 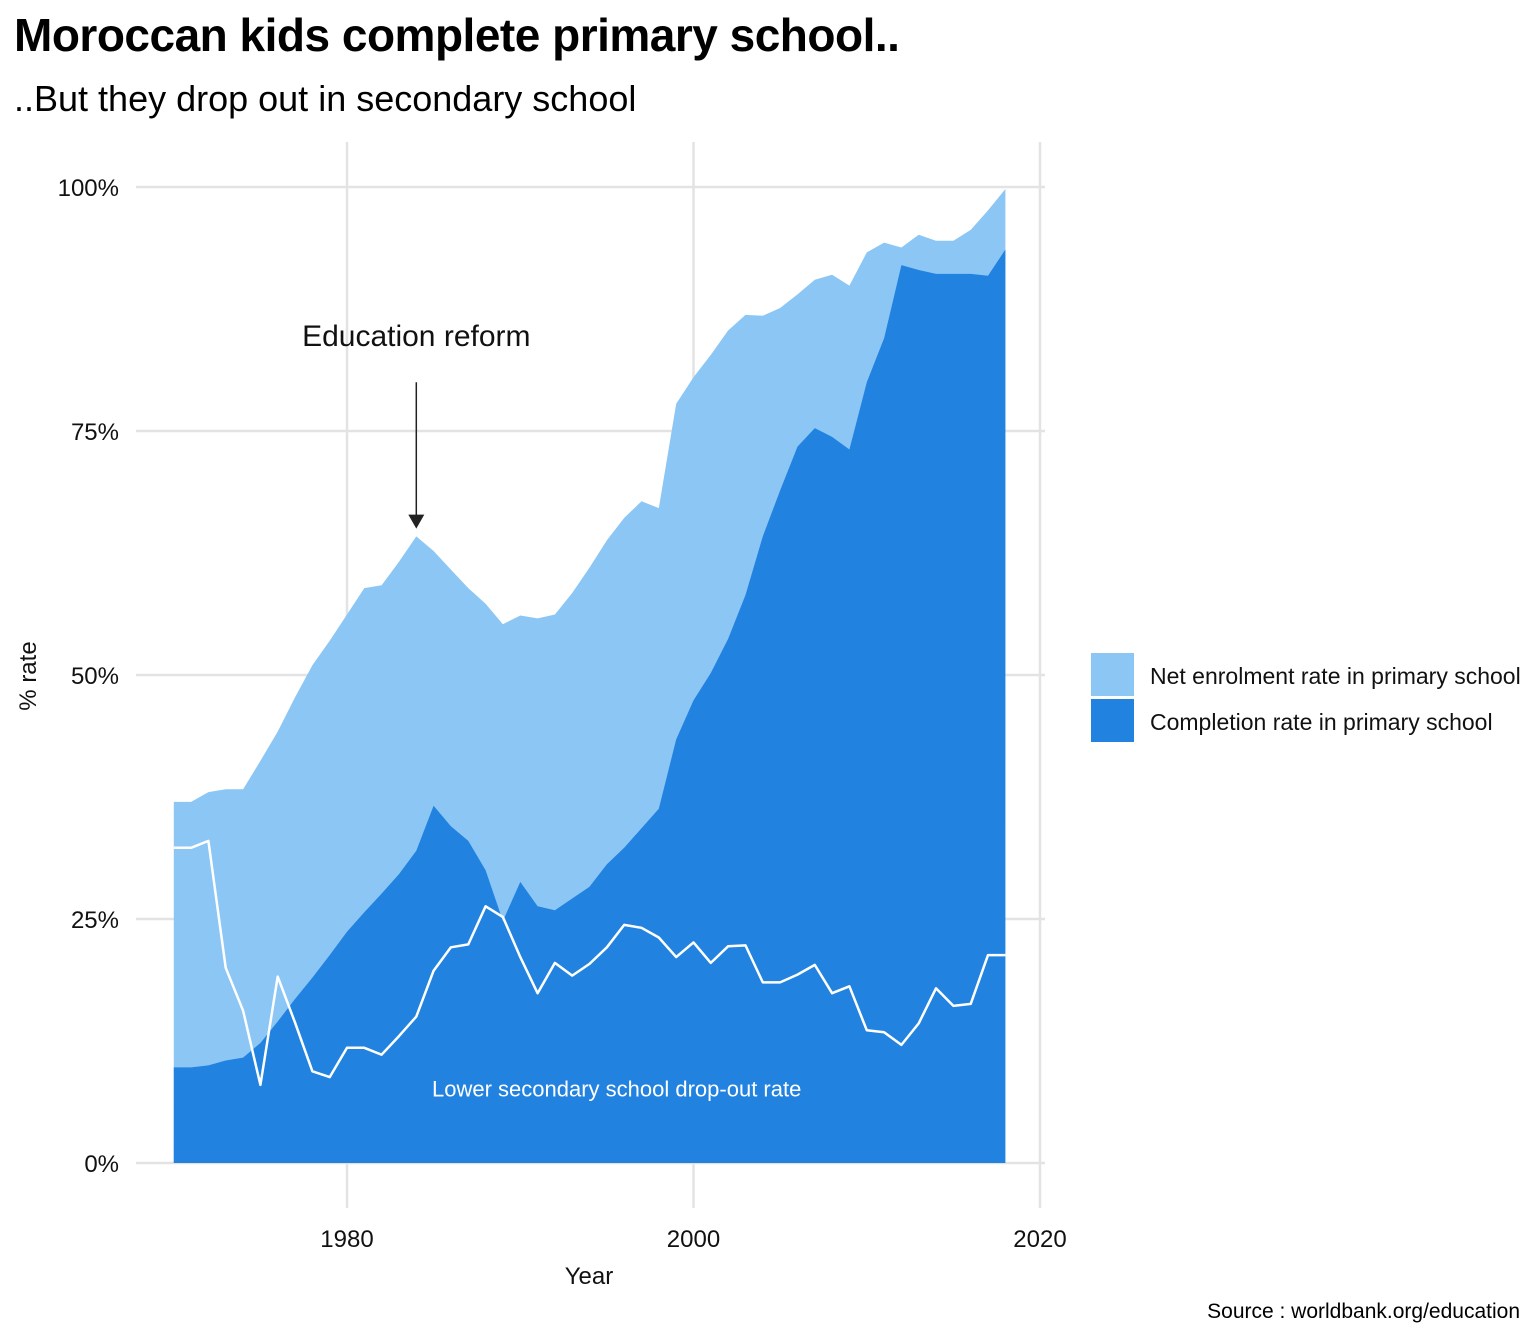 What do you see at coordinates (325, 98) in the screenshot?
I see `chart-subtitle: ..But they drop out in secondary school` at bounding box center [325, 98].